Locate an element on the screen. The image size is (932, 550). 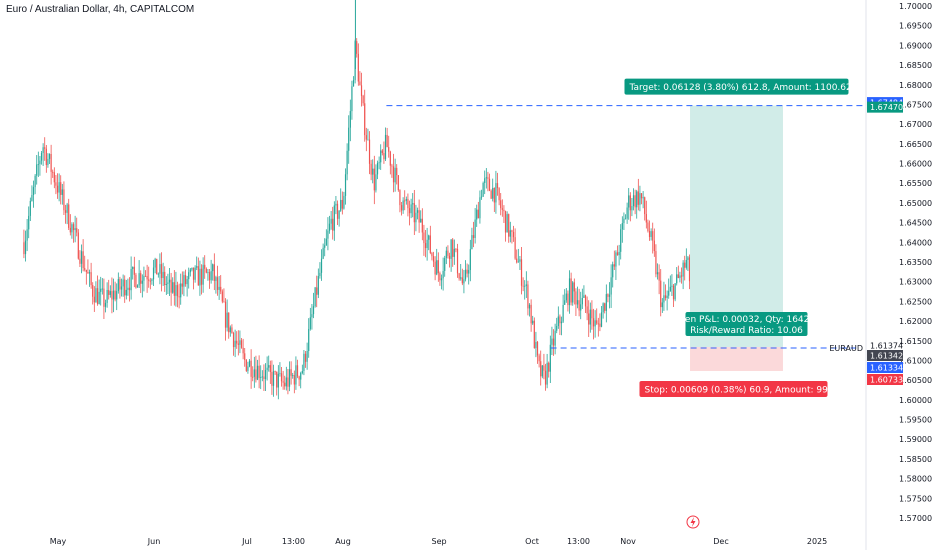
loss-zone is located at coordinates (736, 358).